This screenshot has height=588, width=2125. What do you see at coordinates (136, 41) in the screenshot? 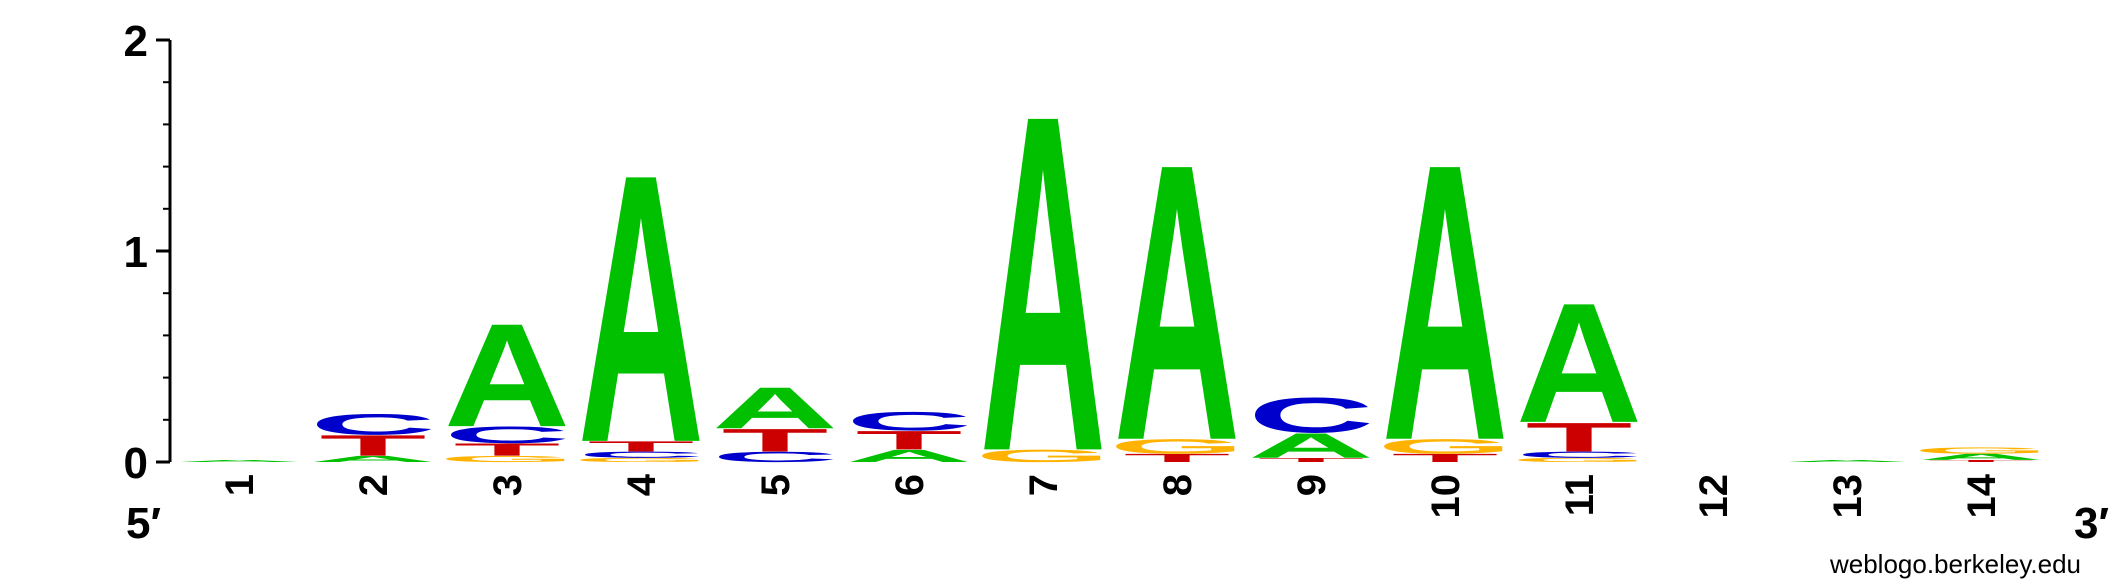
I see `y-tick-label: 2` at bounding box center [136, 41].